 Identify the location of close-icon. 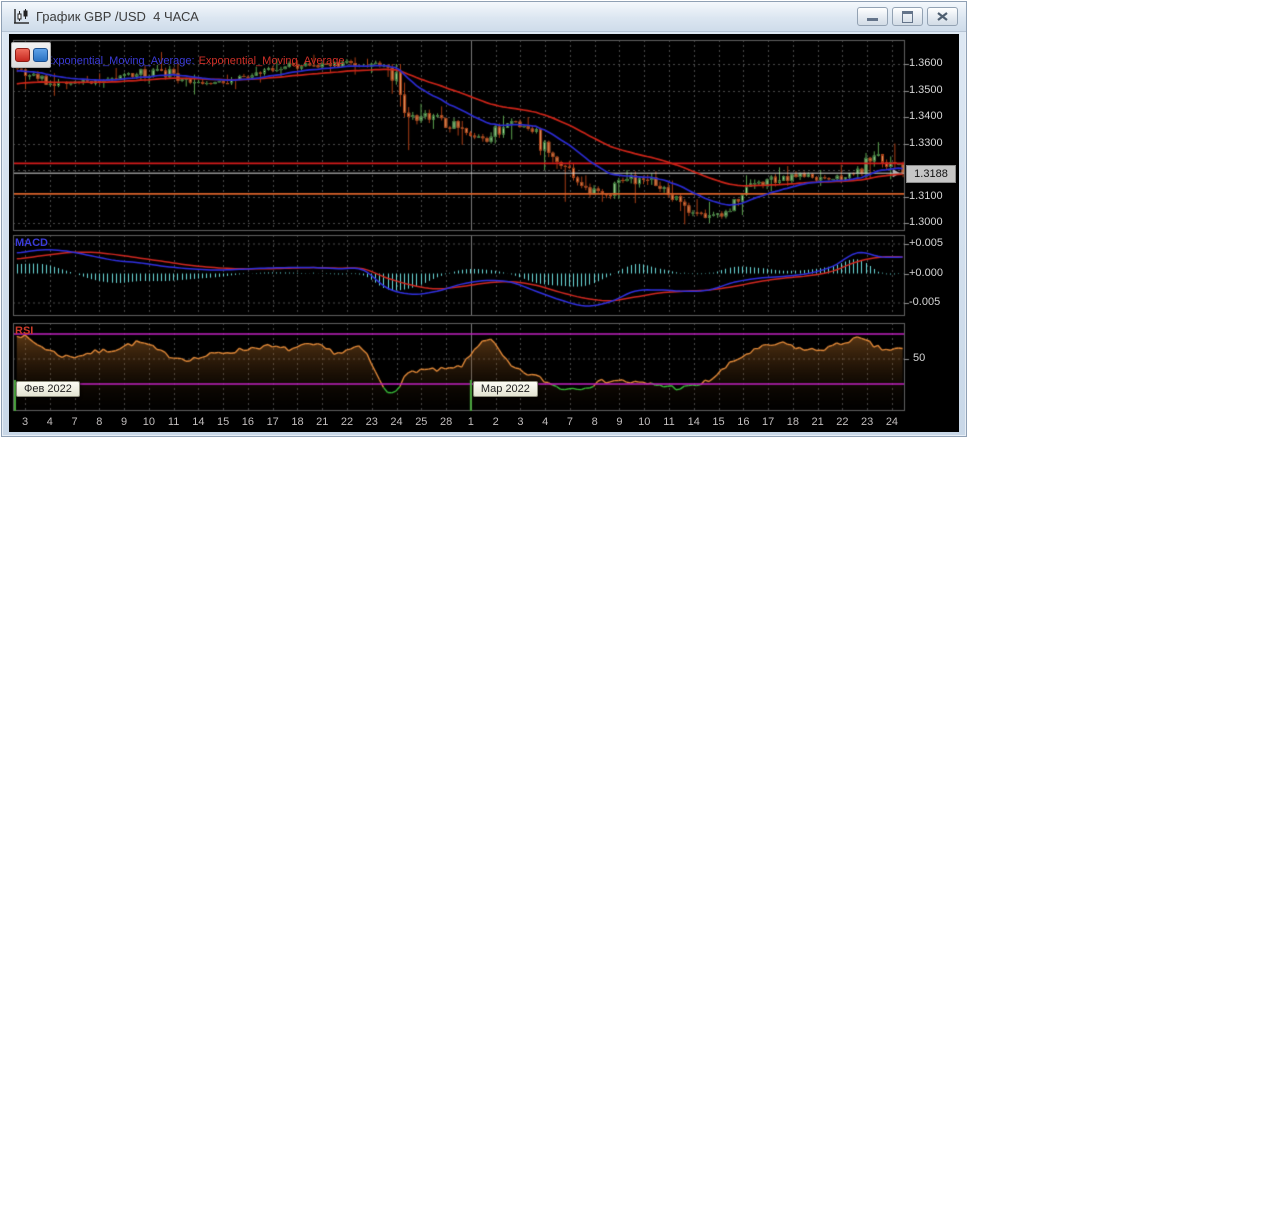
(942, 16).